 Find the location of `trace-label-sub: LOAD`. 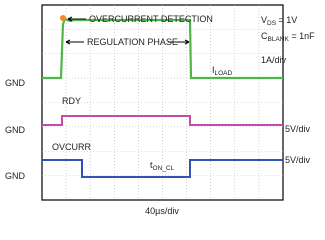

trace-label-sub: LOAD is located at coordinates (224, 73).